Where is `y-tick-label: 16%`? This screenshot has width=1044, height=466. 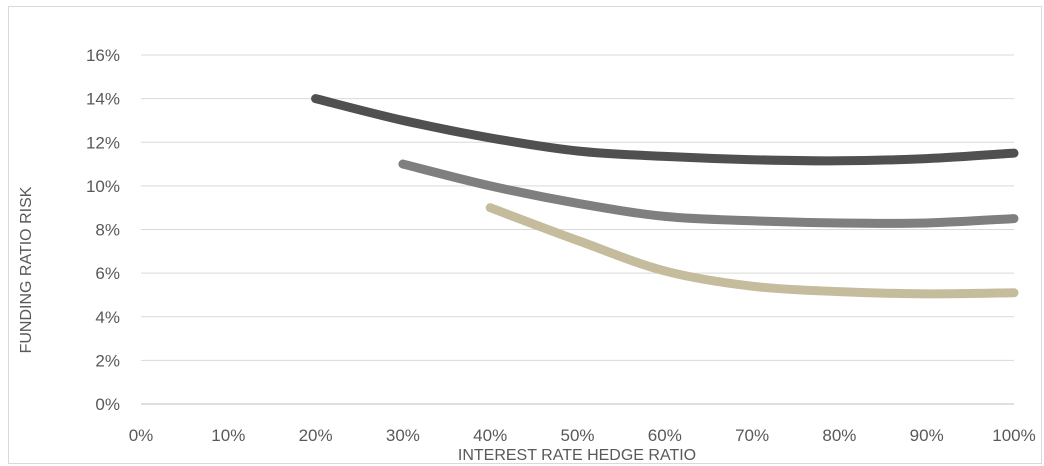 y-tick-label: 16% is located at coordinates (103, 55).